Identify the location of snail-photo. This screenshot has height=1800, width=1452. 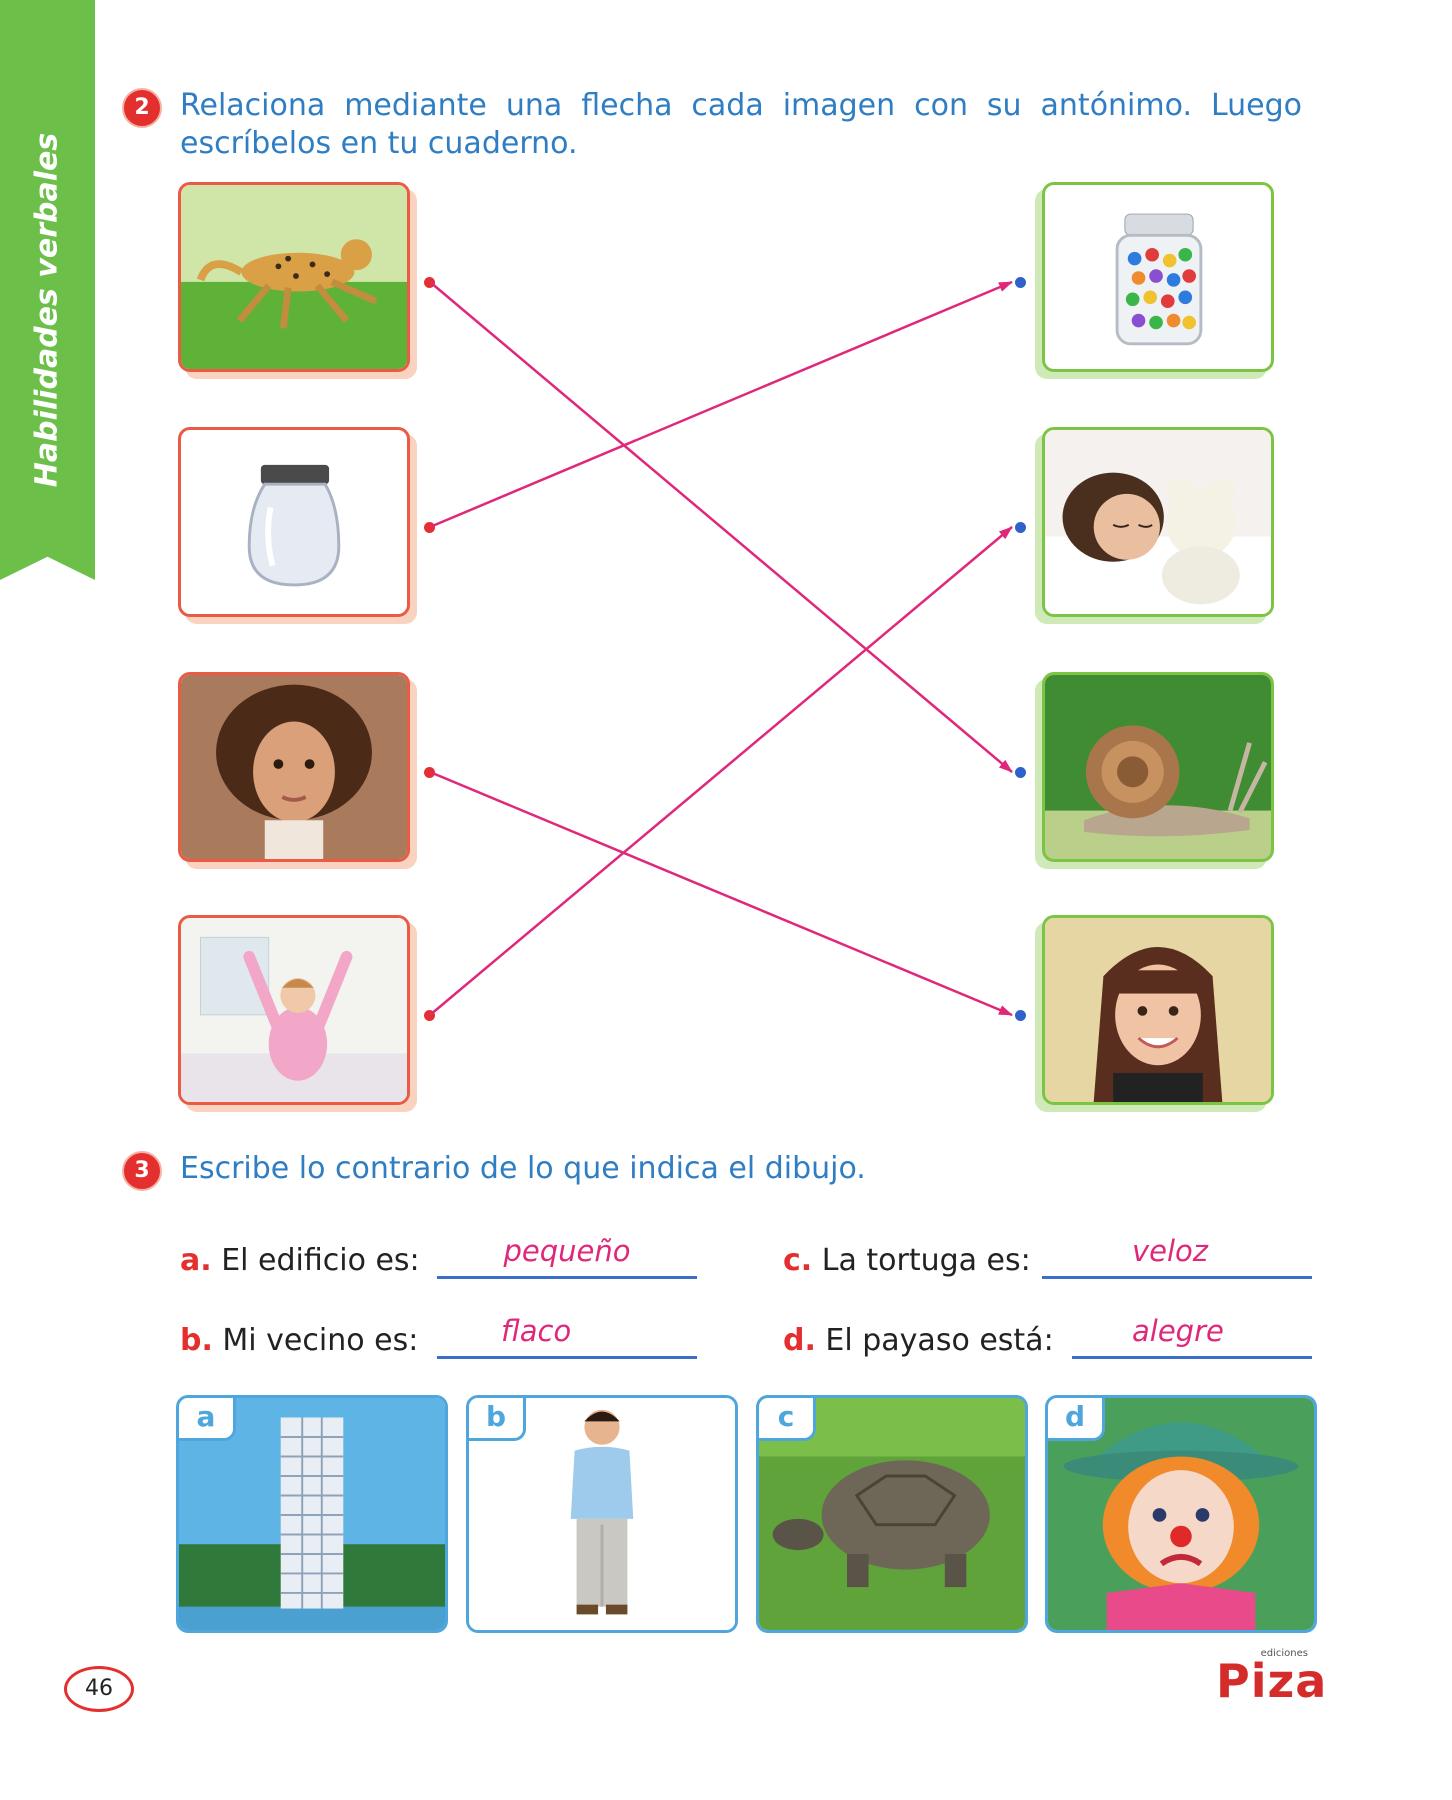
(1158, 767).